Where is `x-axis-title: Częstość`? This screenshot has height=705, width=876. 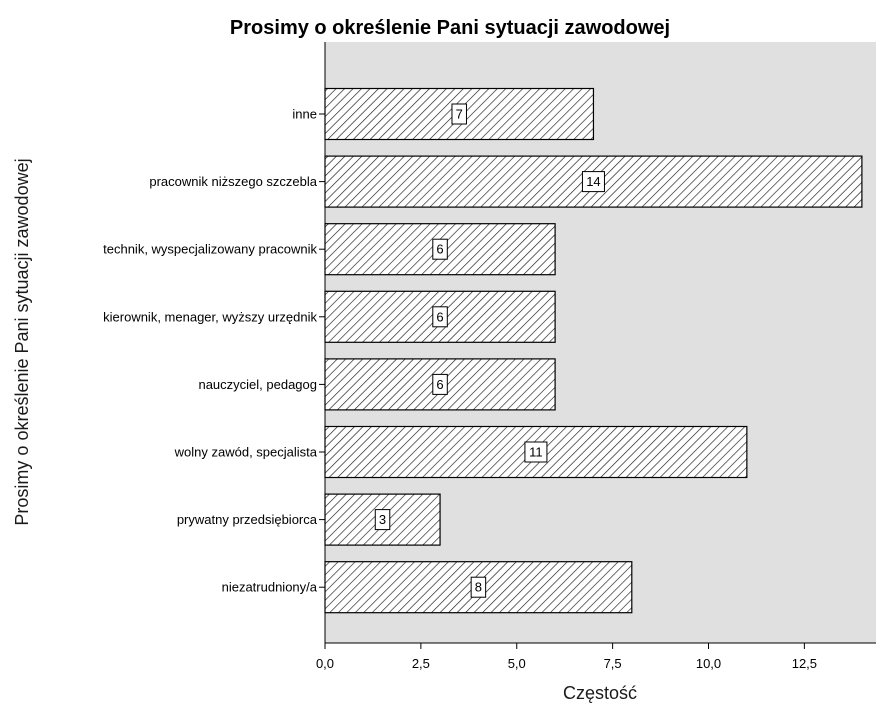
x-axis-title: Częstość is located at coordinates (600, 693).